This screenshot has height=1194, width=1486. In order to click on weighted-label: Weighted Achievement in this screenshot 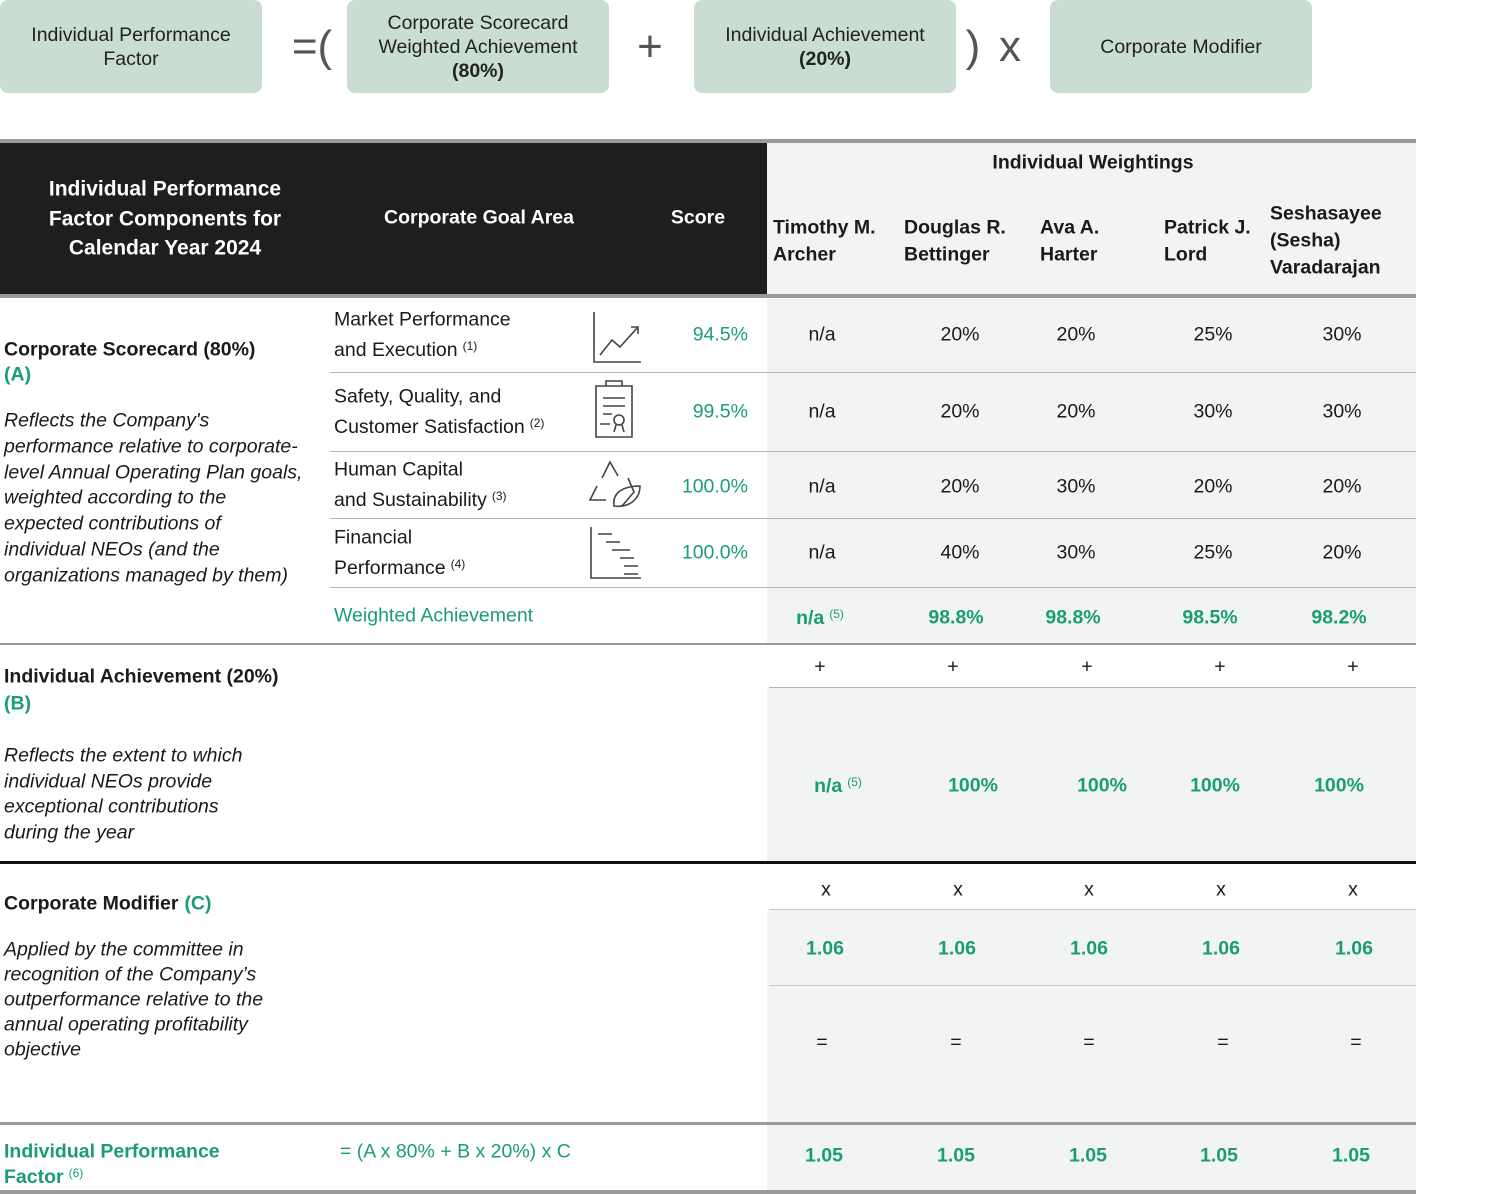, I will do `click(433, 616)`.